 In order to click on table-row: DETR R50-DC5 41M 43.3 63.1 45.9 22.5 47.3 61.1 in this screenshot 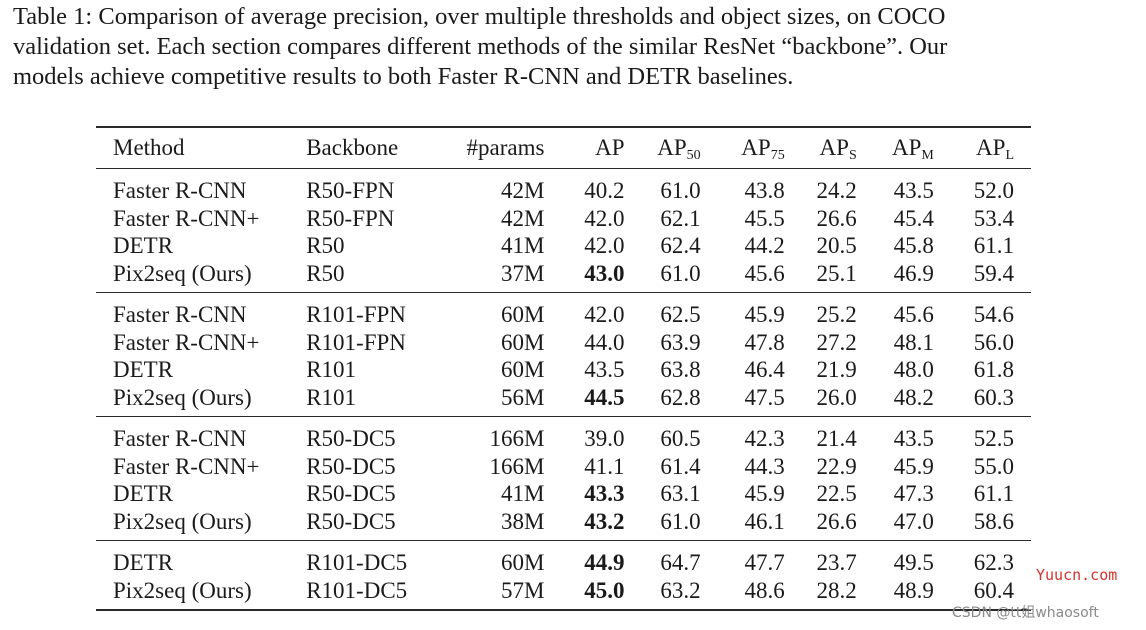, I will do `click(563, 494)`.